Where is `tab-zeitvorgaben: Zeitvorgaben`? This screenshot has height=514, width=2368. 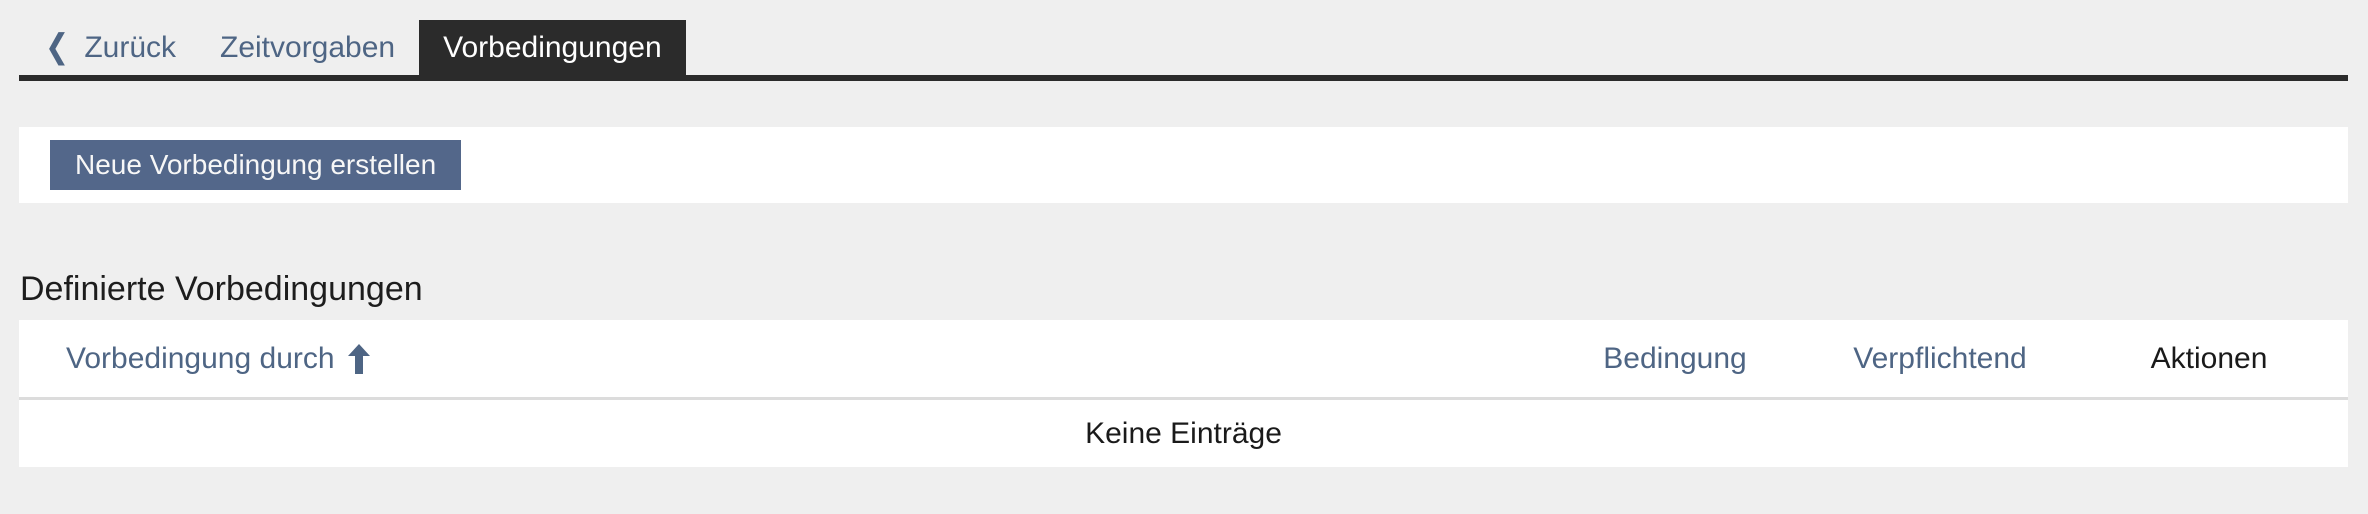 tab-zeitvorgaben: Zeitvorgaben is located at coordinates (308, 47).